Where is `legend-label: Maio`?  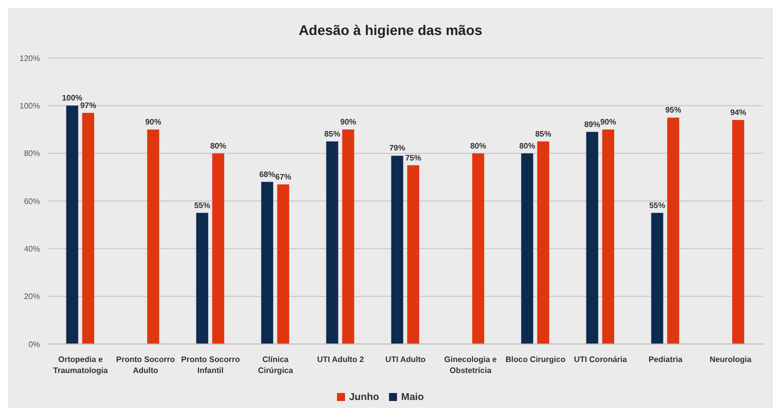
legend-label: Maio is located at coordinates (412, 397).